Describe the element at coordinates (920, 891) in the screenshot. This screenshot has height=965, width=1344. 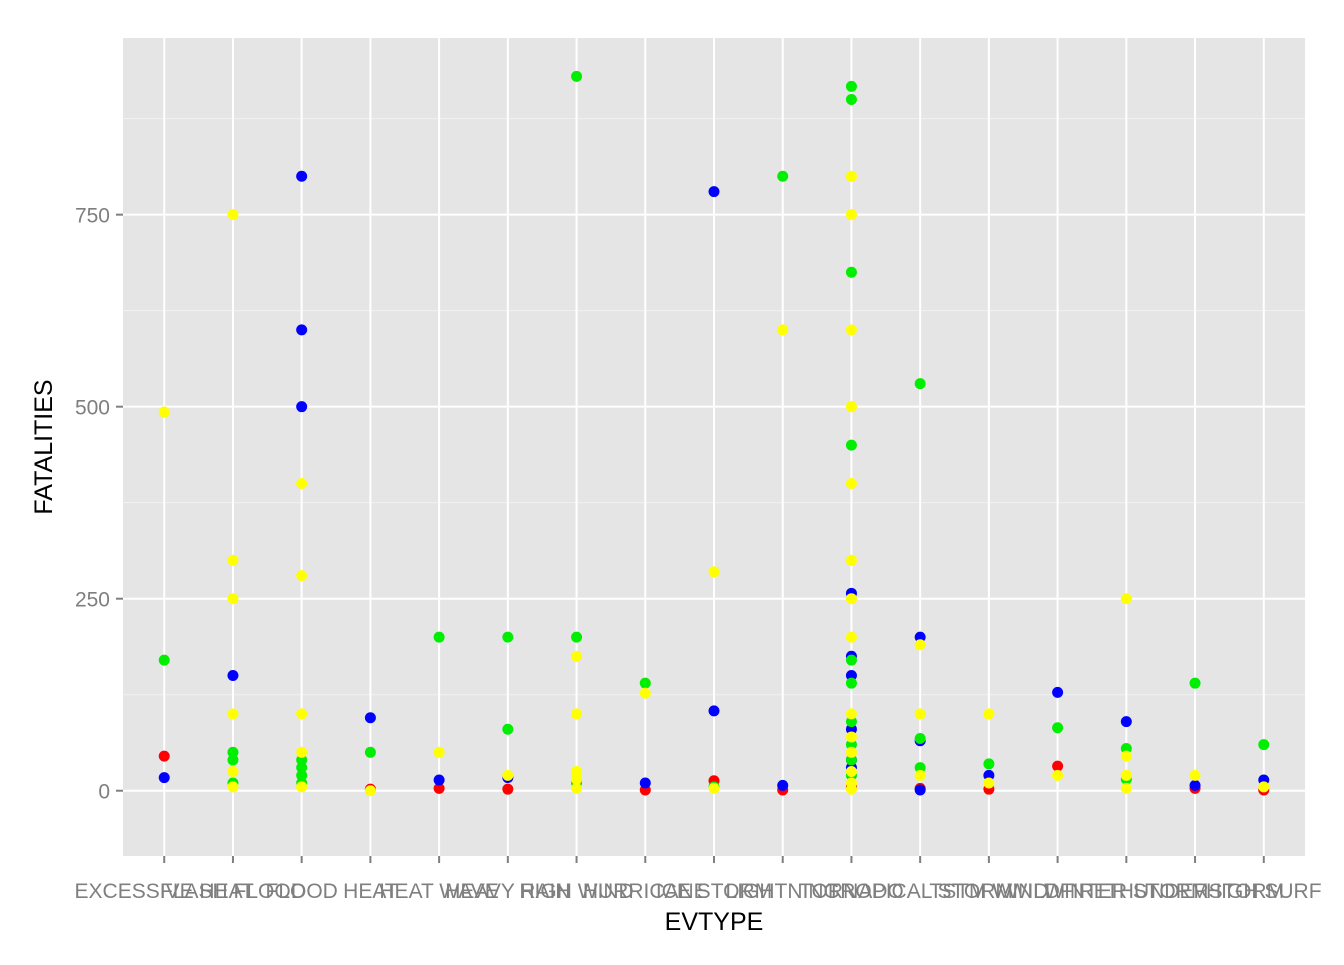
I see `x-tick-label: TROPICAL STORM` at that location.